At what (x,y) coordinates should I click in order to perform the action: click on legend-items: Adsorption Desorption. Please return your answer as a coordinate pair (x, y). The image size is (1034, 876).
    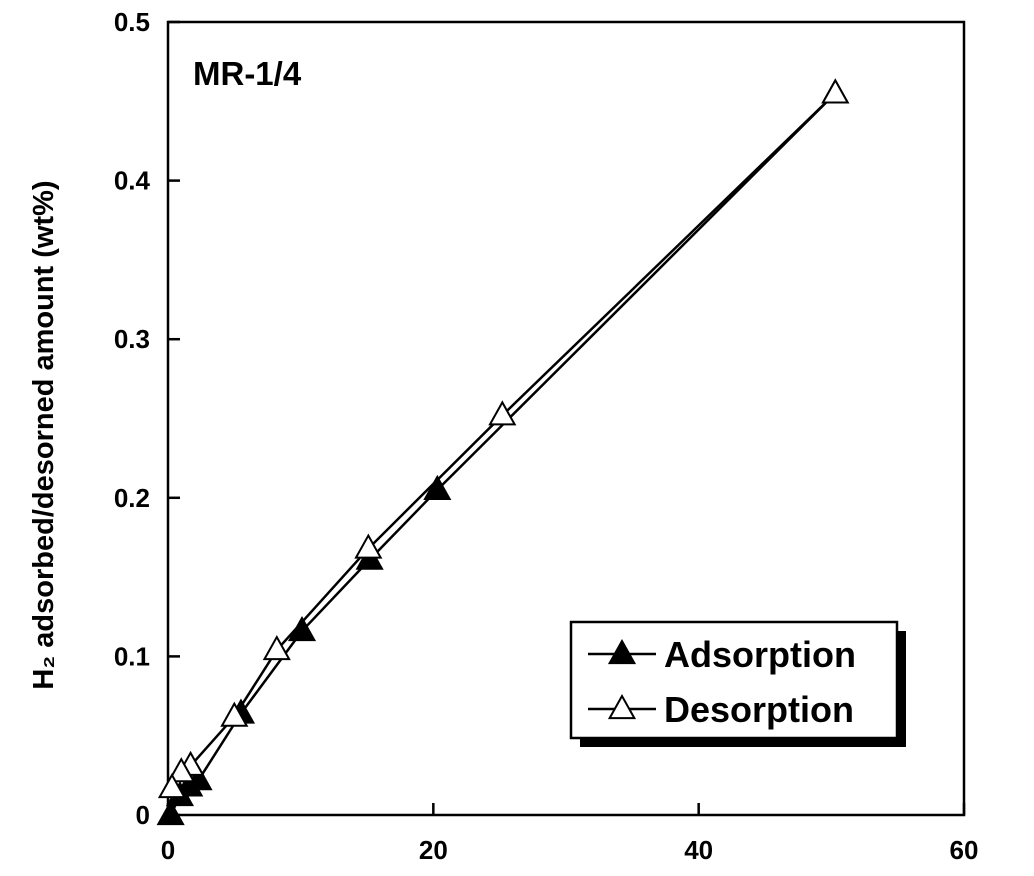
    Looking at the image, I should click on (722, 682).